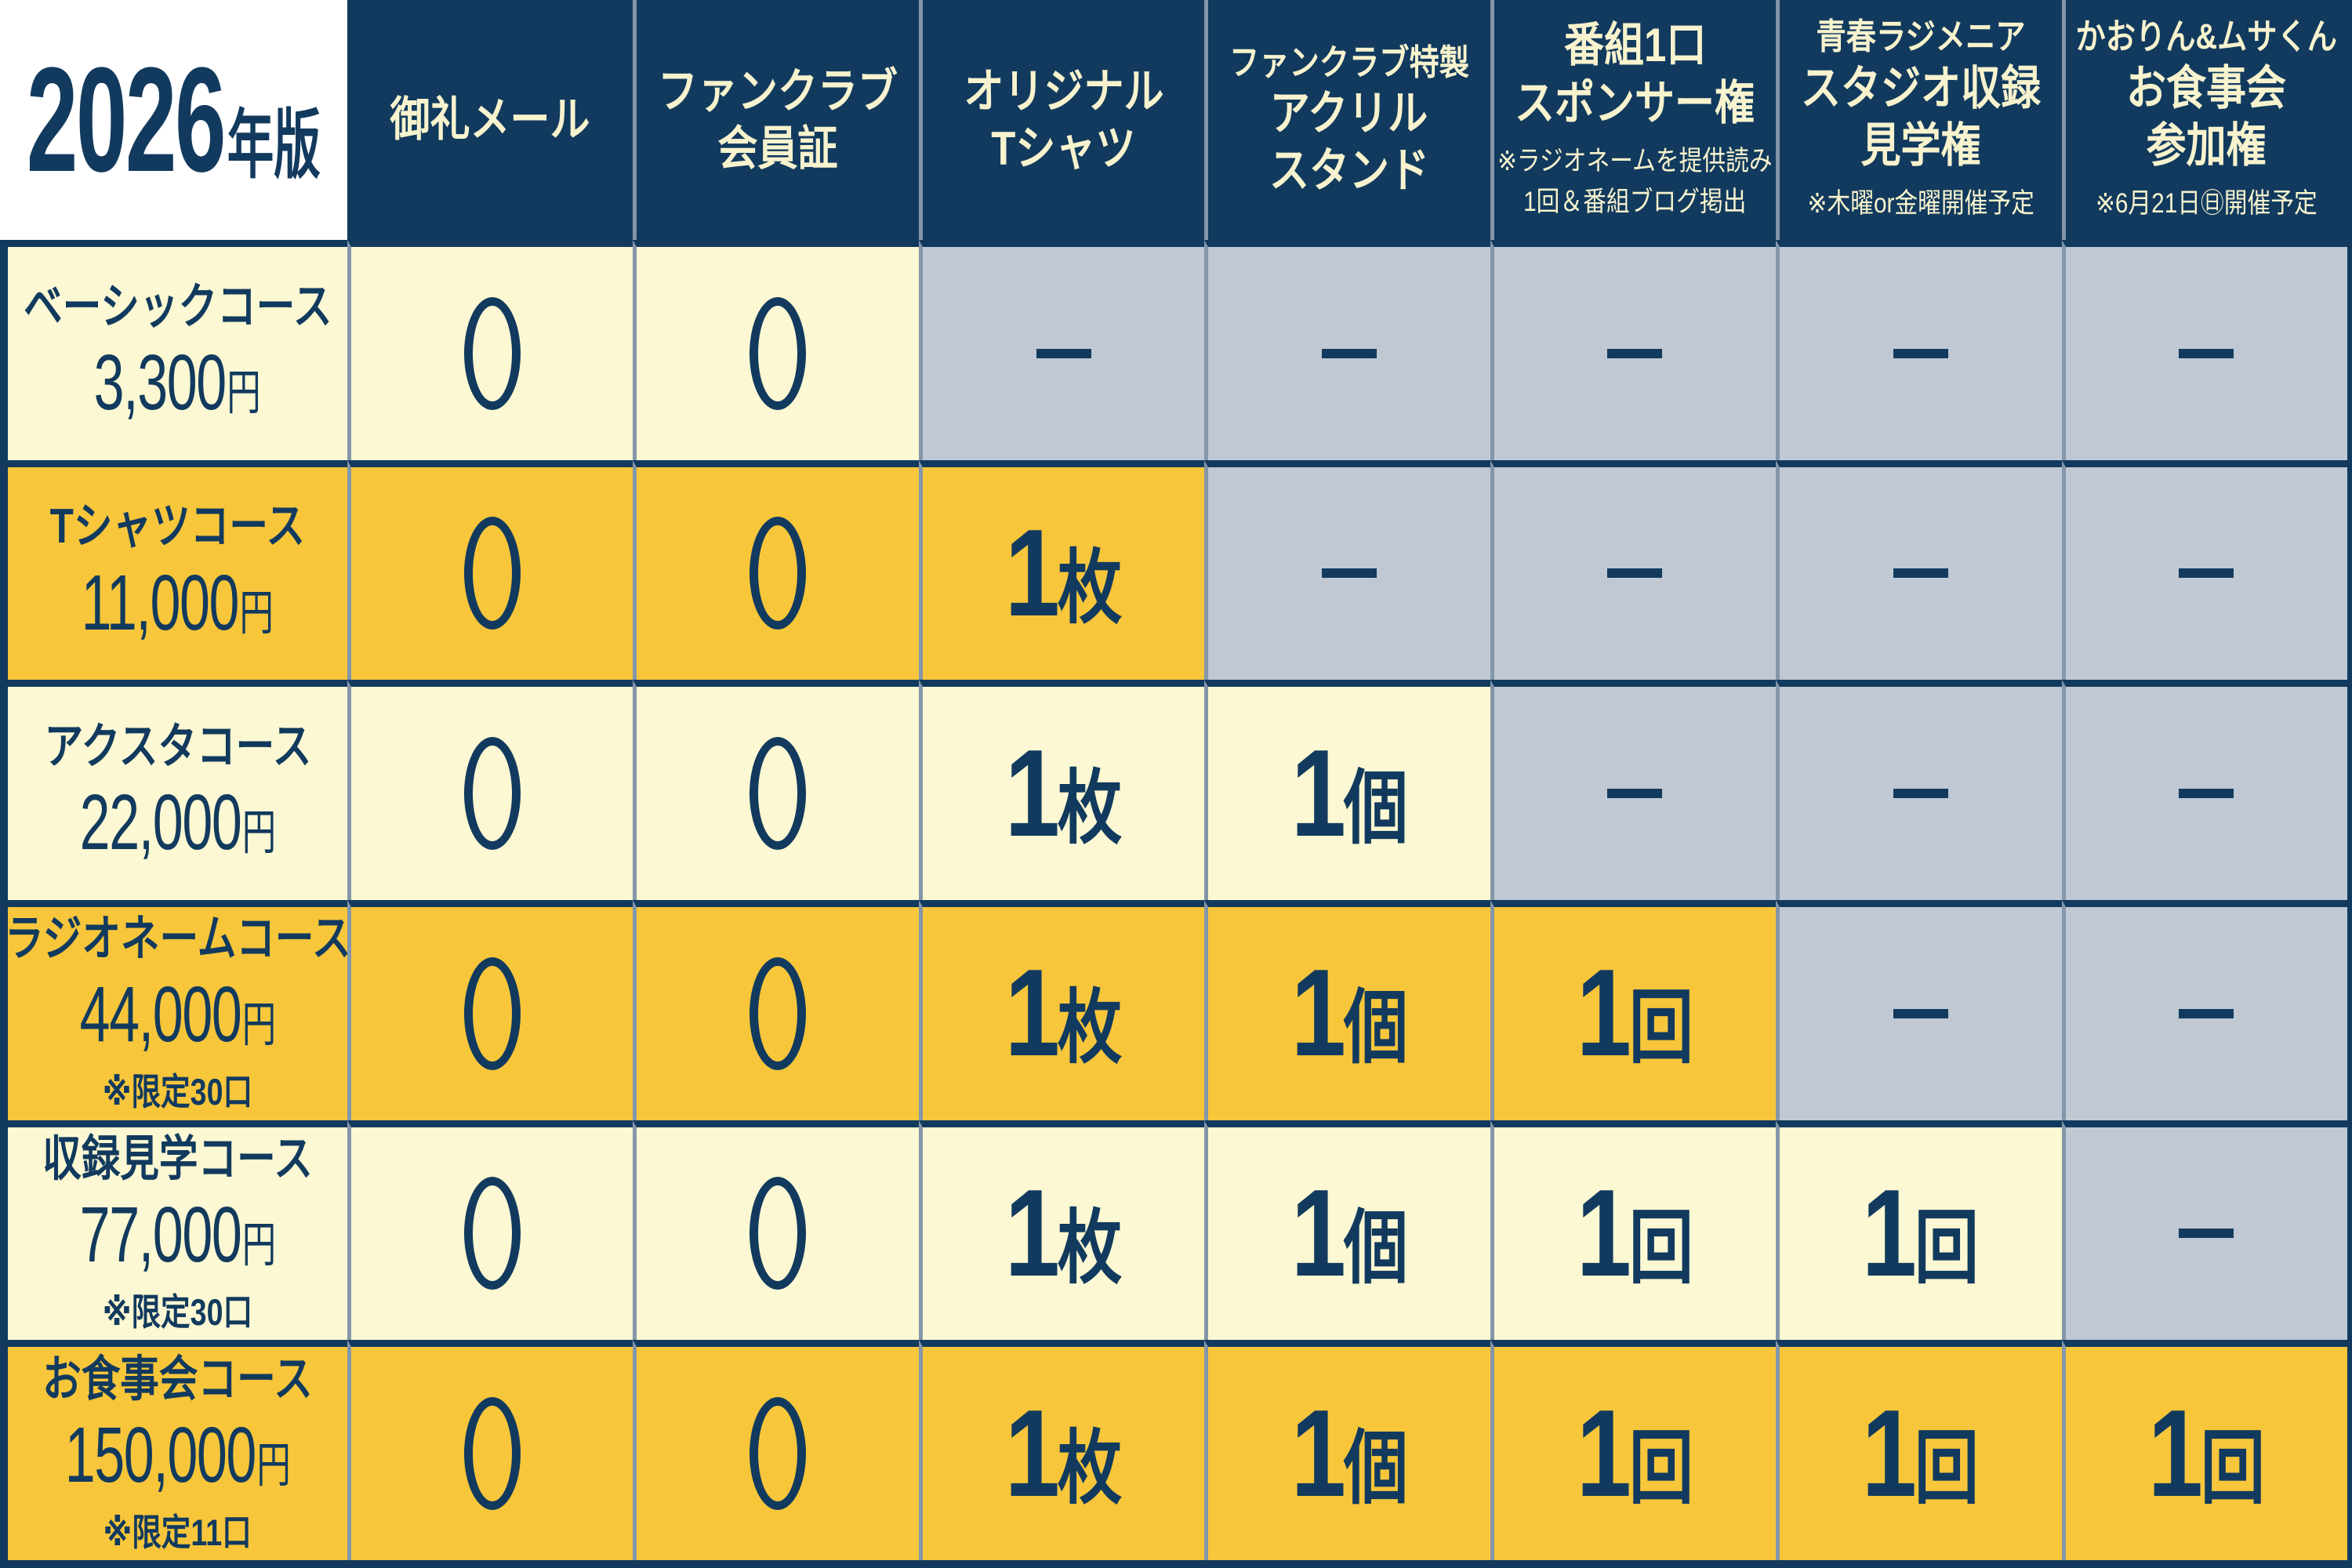  Describe the element at coordinates (2206, 204) in the screenshot. I see `column-header-note: ※6月21日㊐開催予定` at that location.